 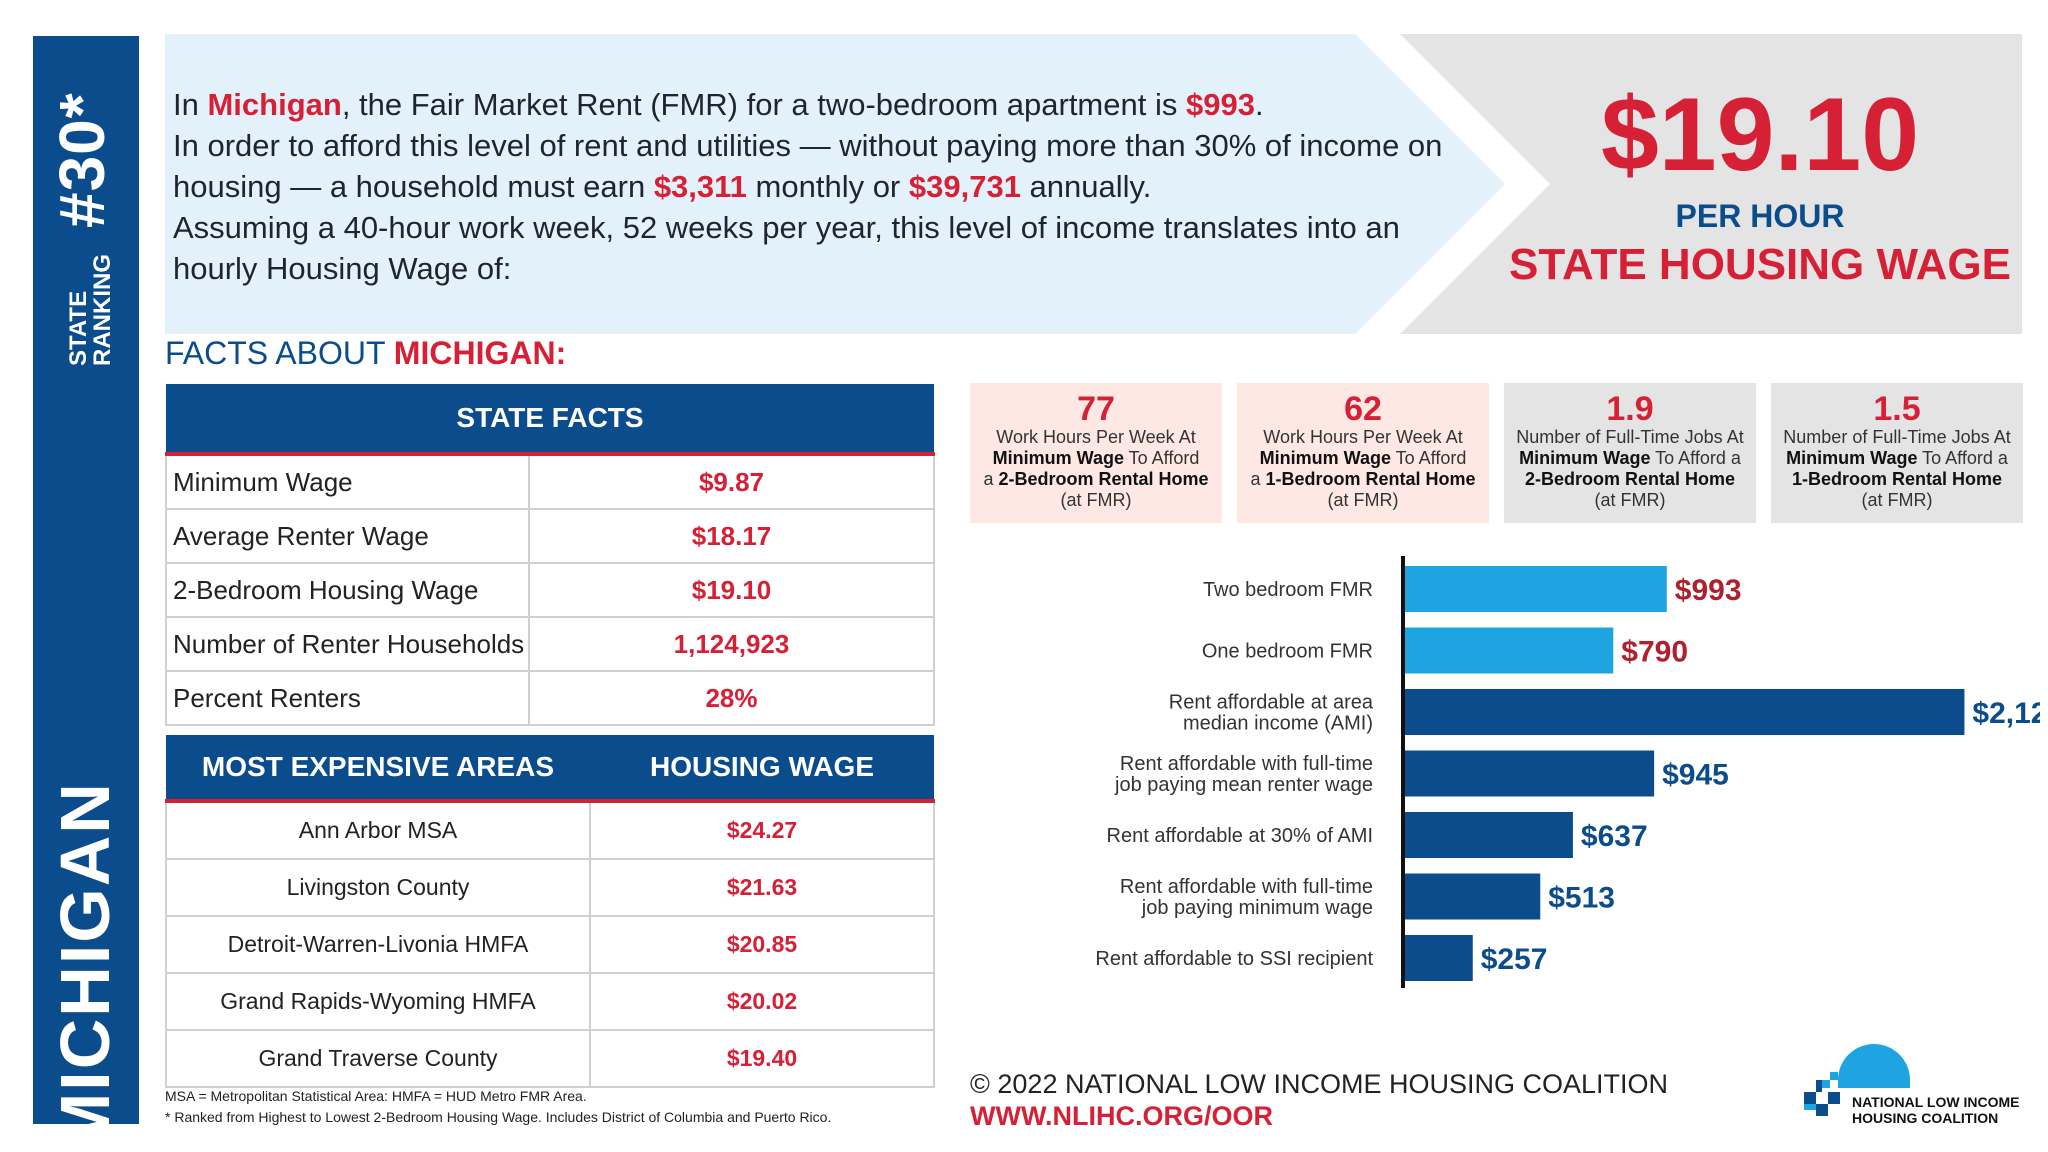 What do you see at coordinates (378, 1058) in the screenshot?
I see `area-label: Grand Traverse County` at bounding box center [378, 1058].